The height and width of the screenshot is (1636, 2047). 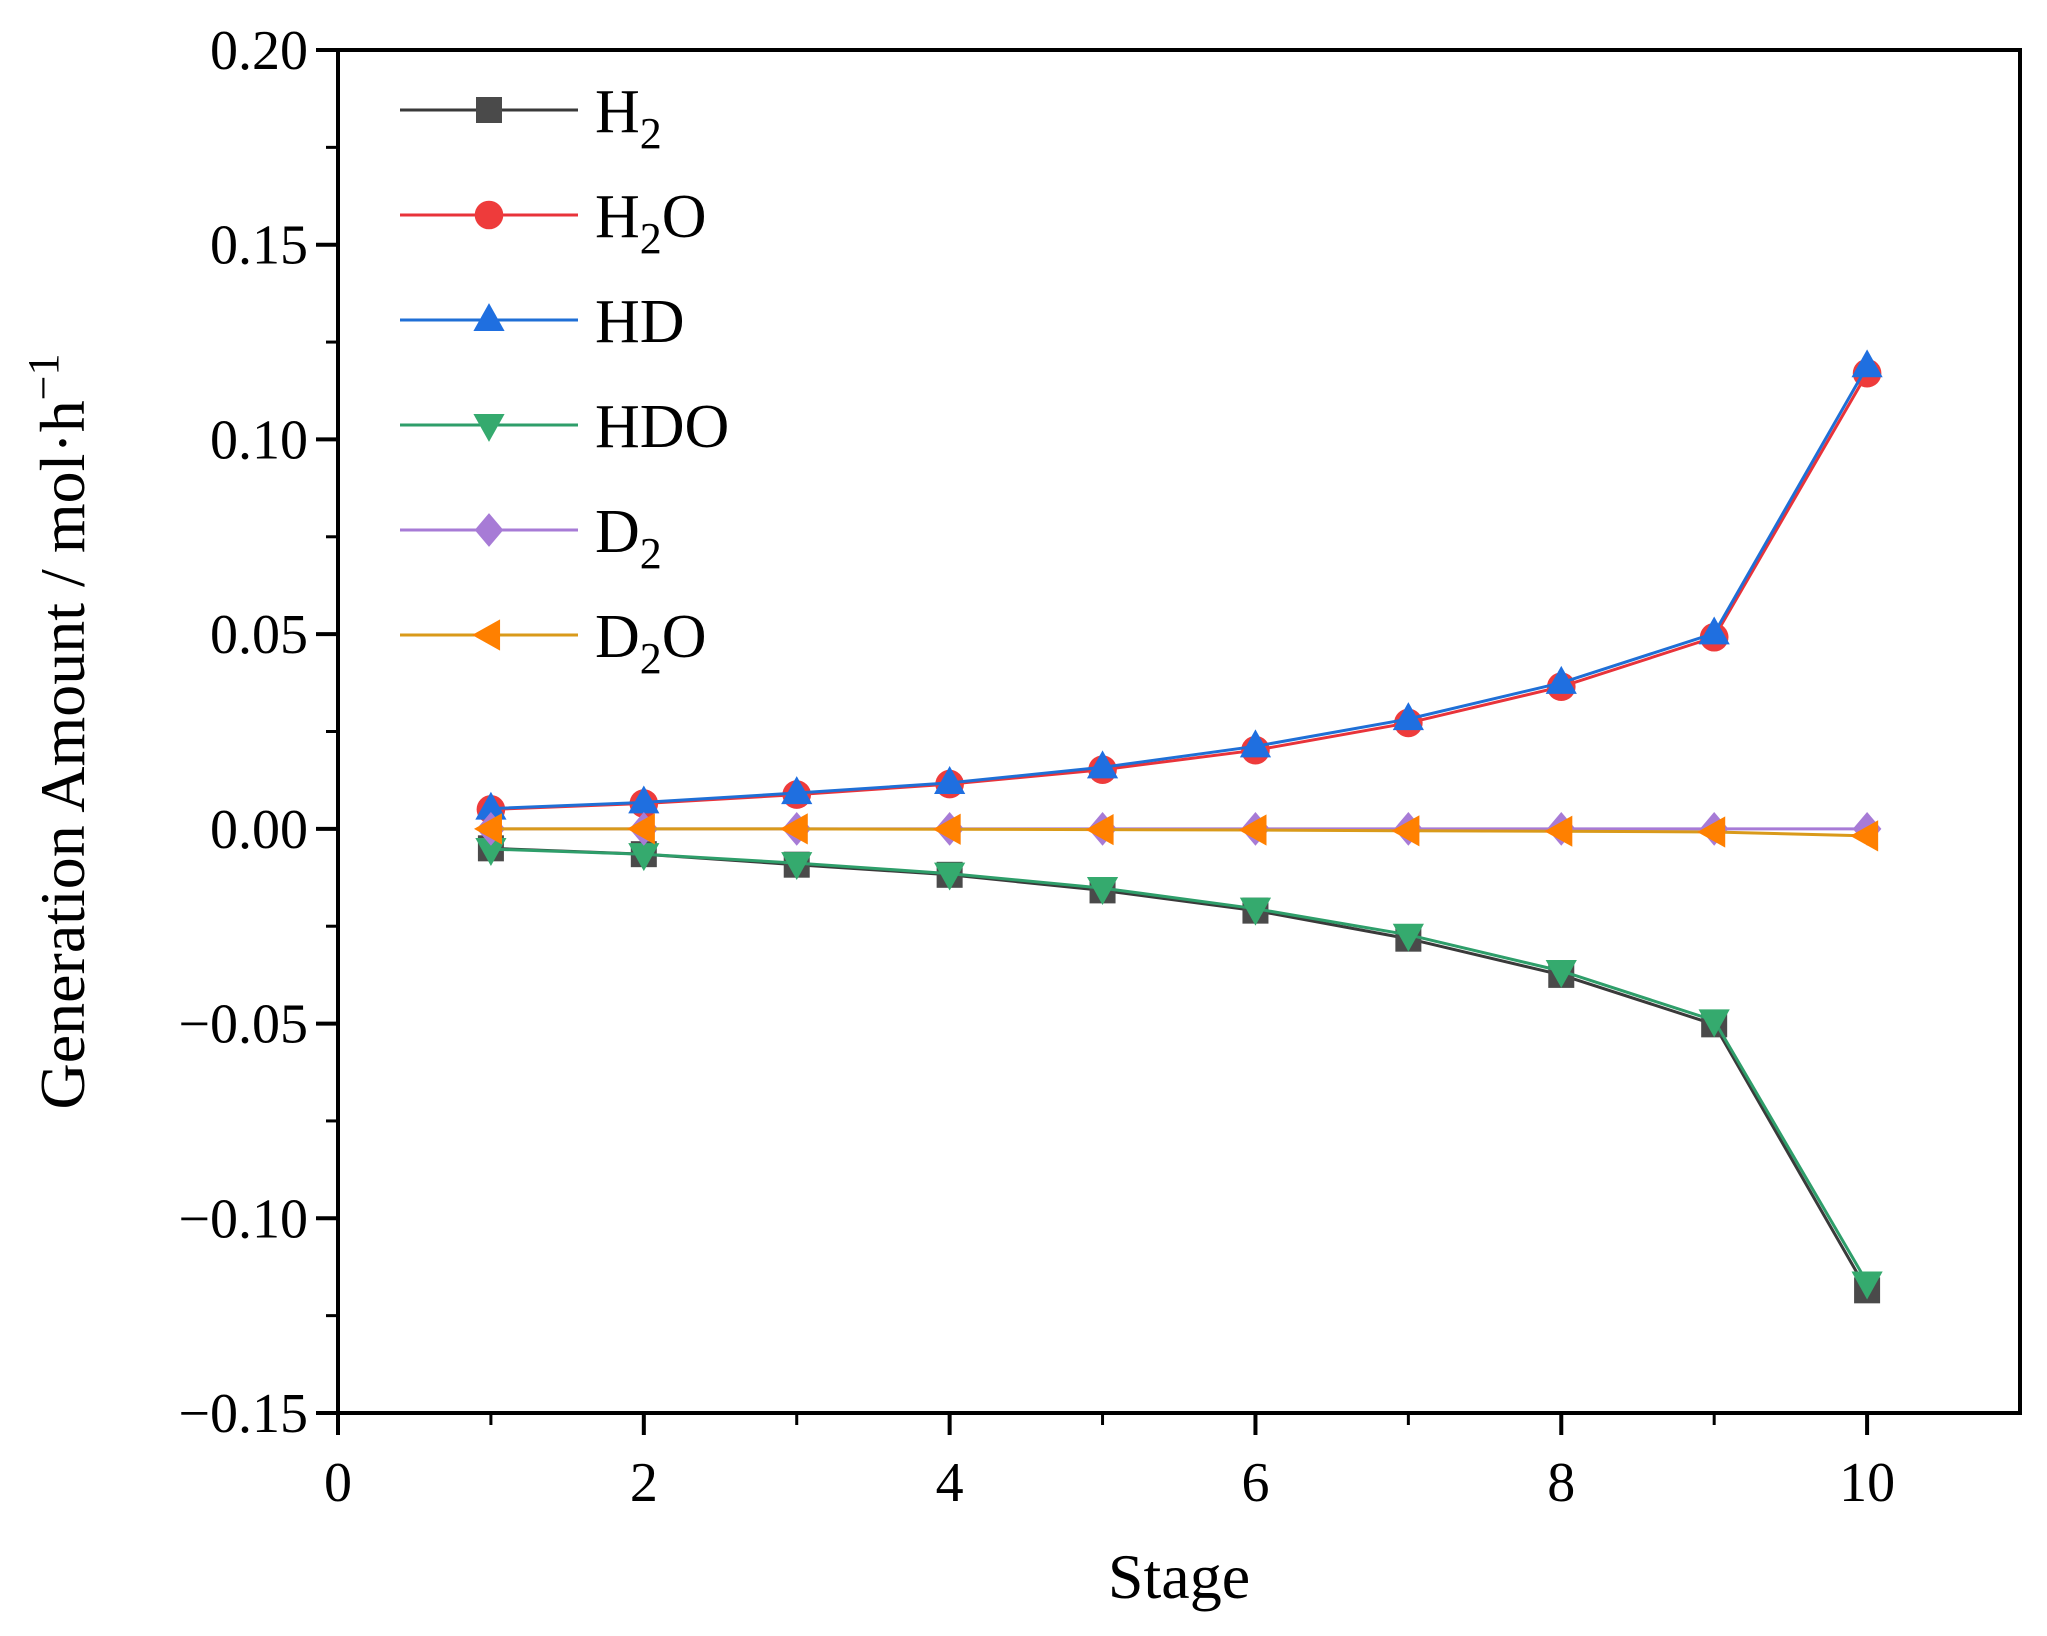 I want to click on legend-item-HD: HD, so click(x=542, y=322).